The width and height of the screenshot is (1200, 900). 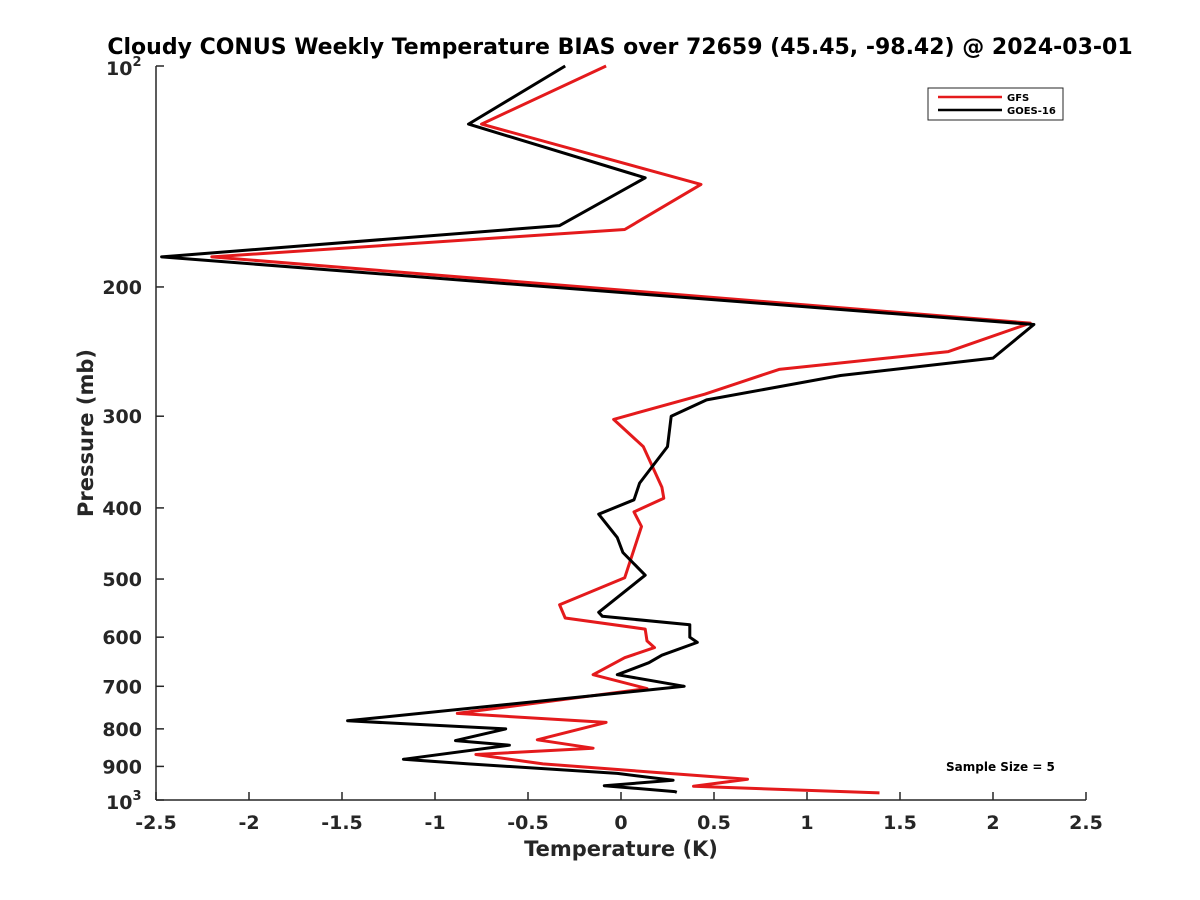 What do you see at coordinates (86, 433) in the screenshot?
I see `y-axis-label: Pressure (mb)` at bounding box center [86, 433].